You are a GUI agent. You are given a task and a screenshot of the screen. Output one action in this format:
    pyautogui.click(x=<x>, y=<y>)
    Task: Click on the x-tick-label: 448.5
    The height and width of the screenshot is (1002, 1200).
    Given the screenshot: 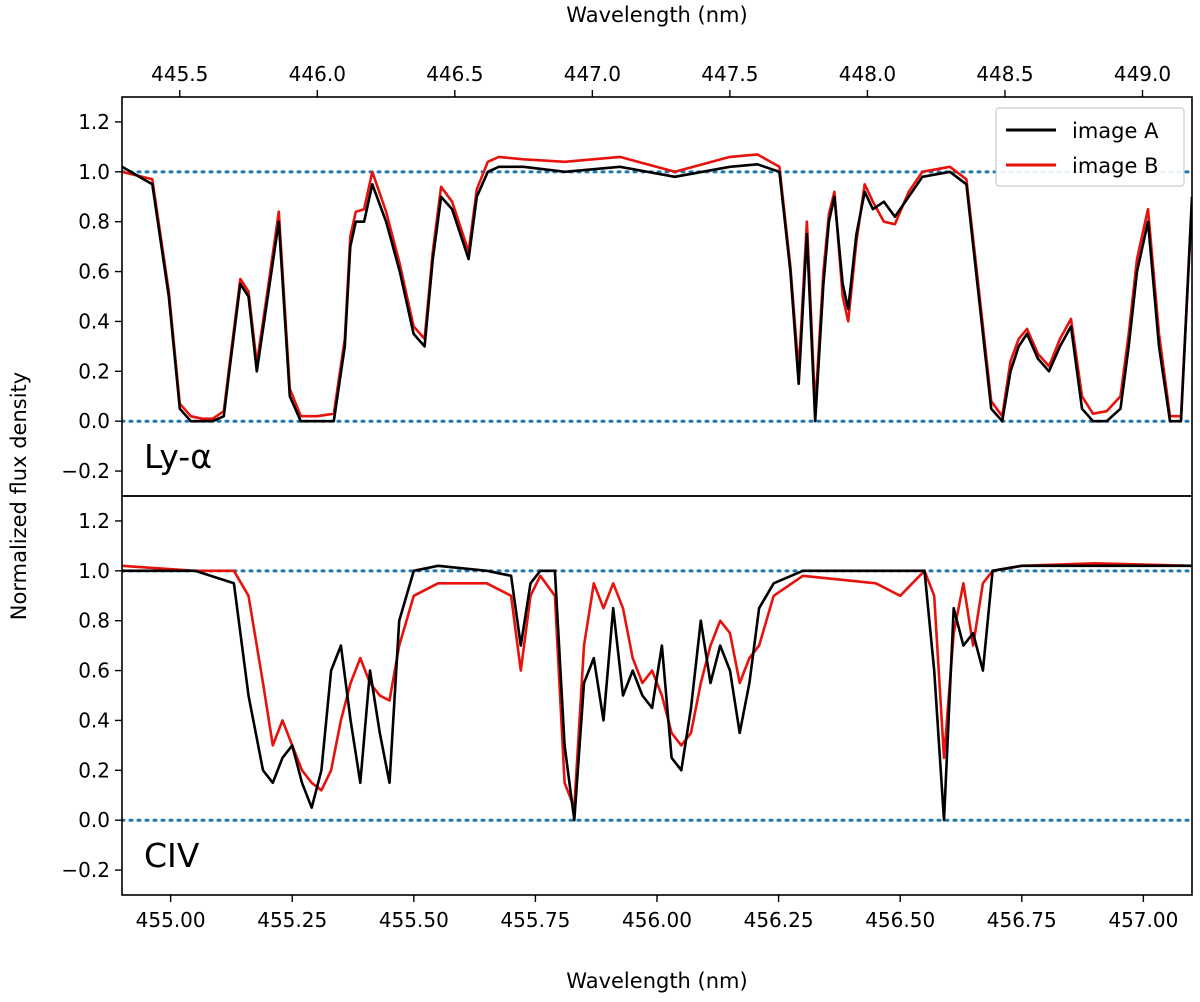 What is the action you would take?
    pyautogui.click(x=1004, y=74)
    